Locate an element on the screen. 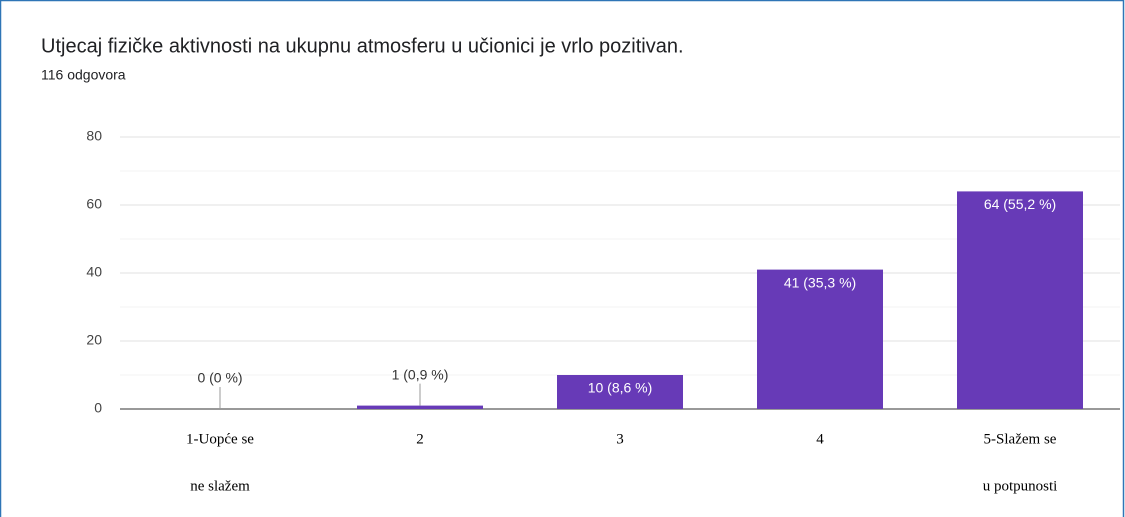  y-tick-label: 40 is located at coordinates (94, 272).